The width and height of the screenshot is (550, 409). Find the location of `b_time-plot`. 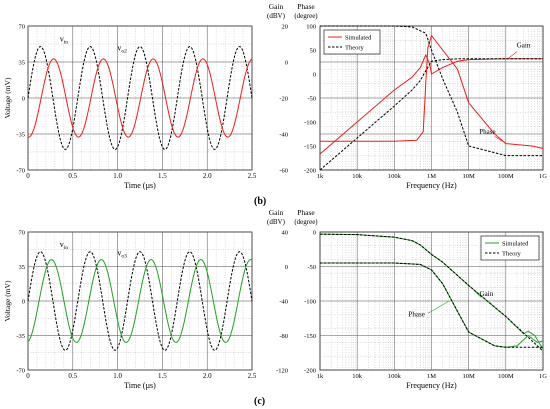

b_time-plot is located at coordinates (140, 98).